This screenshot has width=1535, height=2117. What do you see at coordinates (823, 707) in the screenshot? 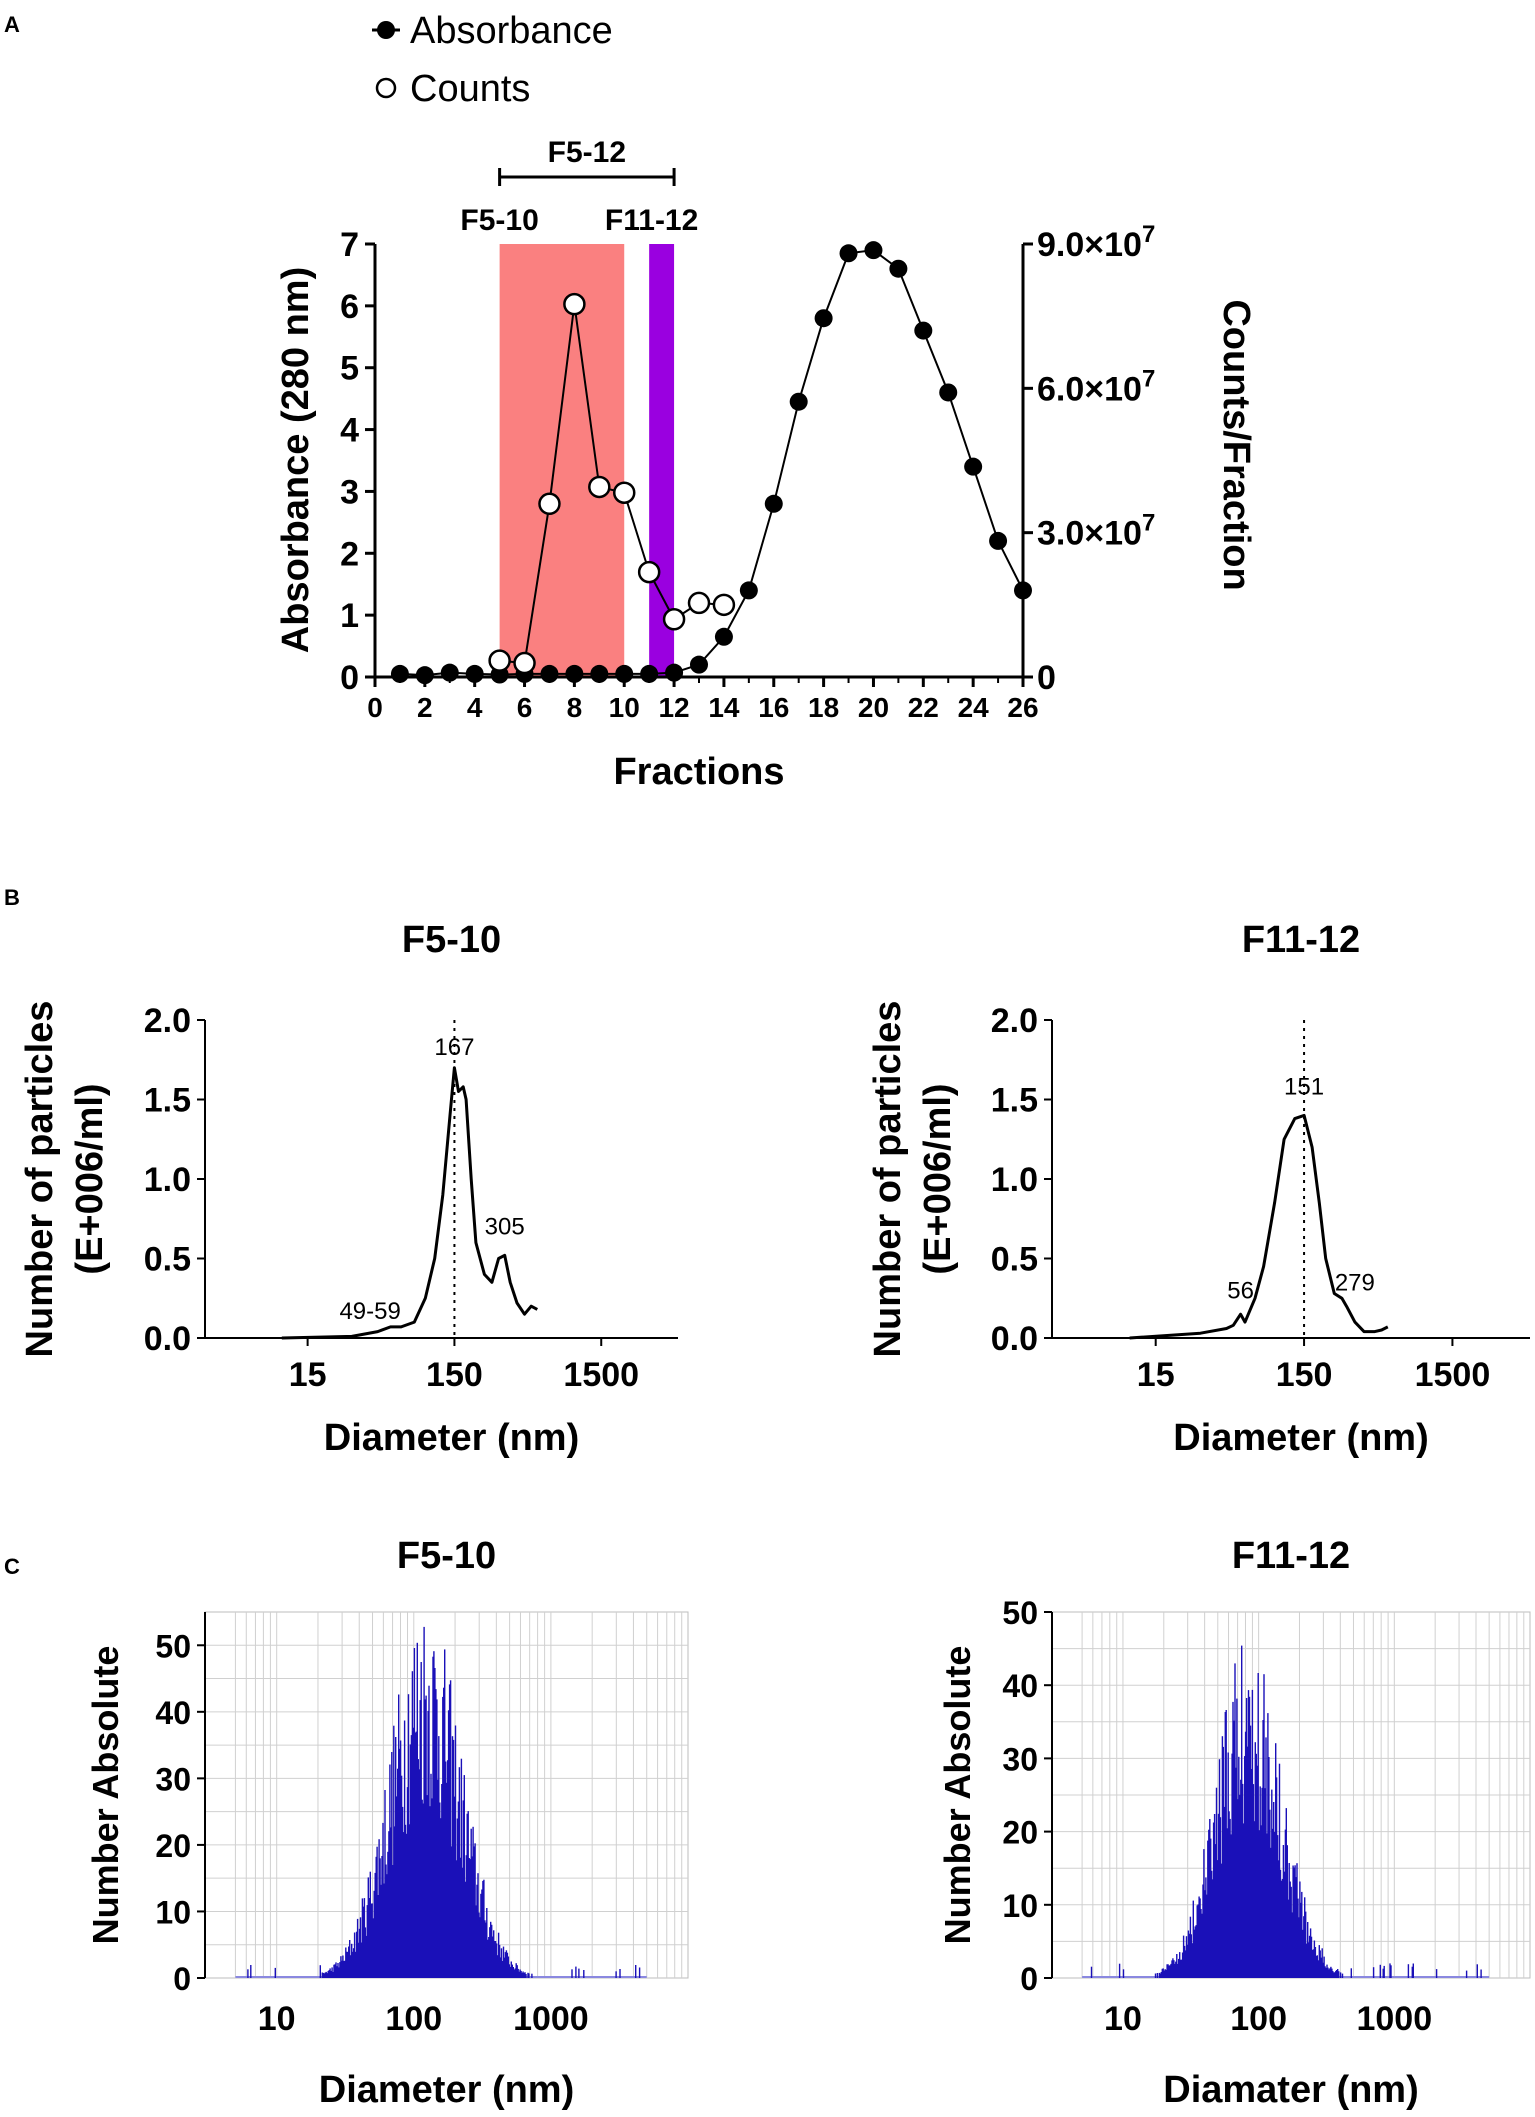
I see `x-tick-label: 18` at bounding box center [823, 707].